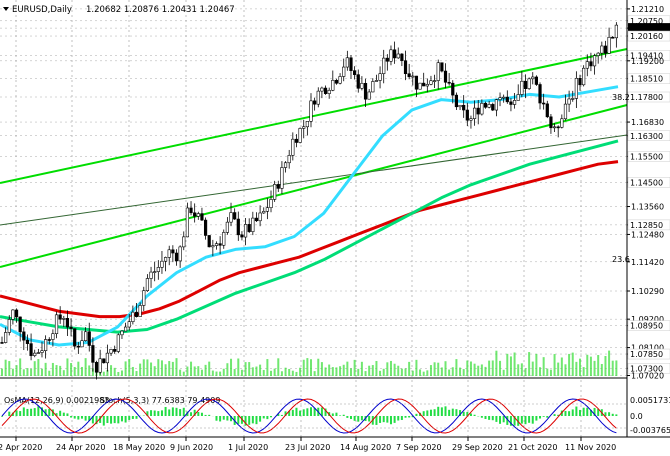 Image resolution: width=670 pixels, height=456 pixels. Describe the element at coordinates (160, 400) in the screenshot. I see `stoch-label: Stoch(5,3,3) 77.6383 79.4909` at that location.